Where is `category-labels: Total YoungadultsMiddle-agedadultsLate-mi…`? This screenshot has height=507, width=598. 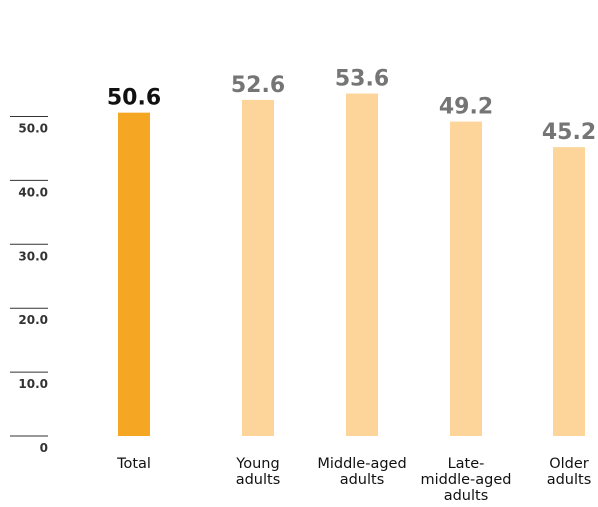 category-labels: Total YoungadultsMiddle-agedadultsLate-mi… is located at coordinates (353, 480).